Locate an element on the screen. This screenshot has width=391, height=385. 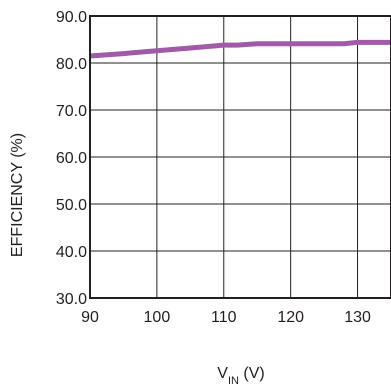
series-layer is located at coordinates (240, 49).